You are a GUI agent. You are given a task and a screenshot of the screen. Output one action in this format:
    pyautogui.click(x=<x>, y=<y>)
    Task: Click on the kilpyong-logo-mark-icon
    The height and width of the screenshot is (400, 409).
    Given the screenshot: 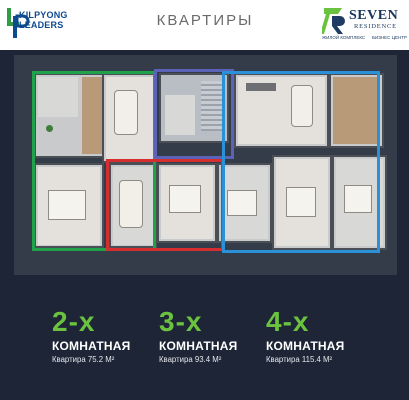 What is the action you would take?
    pyautogui.click(x=18, y=23)
    